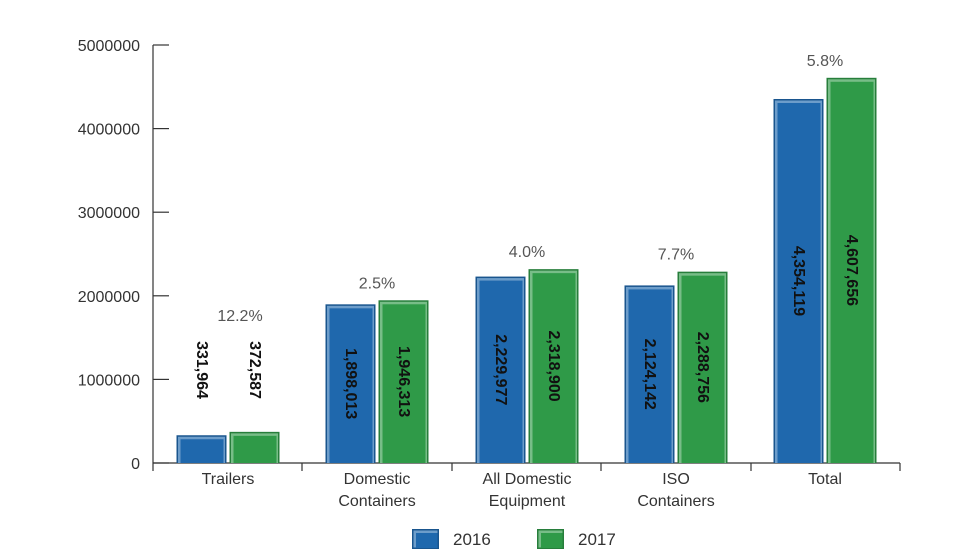 The image size is (980, 552). I want to click on legend-item-2017: 2017, so click(576, 539).